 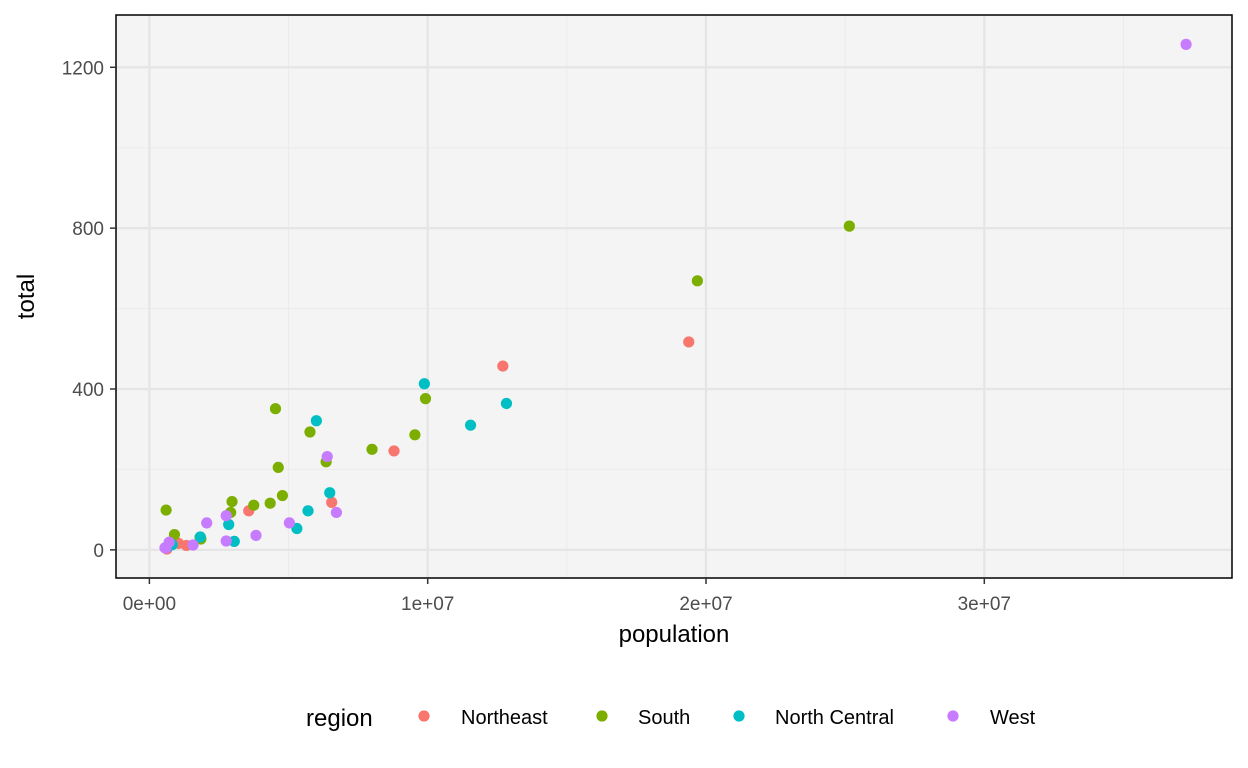 What do you see at coordinates (98, 551) in the screenshot?
I see `y-tick-label: 0` at bounding box center [98, 551].